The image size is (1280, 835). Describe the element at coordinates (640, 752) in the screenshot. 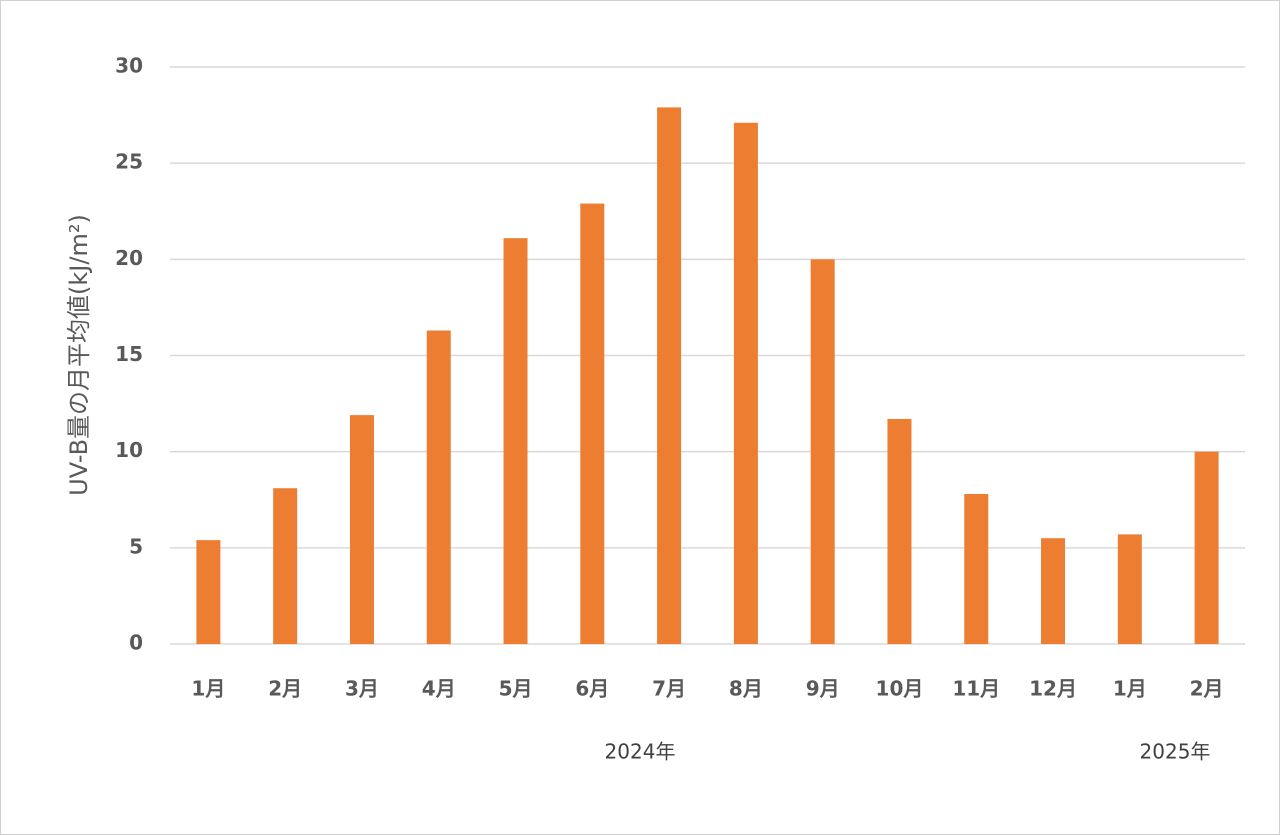

I see `year-label: 2024年` at that location.